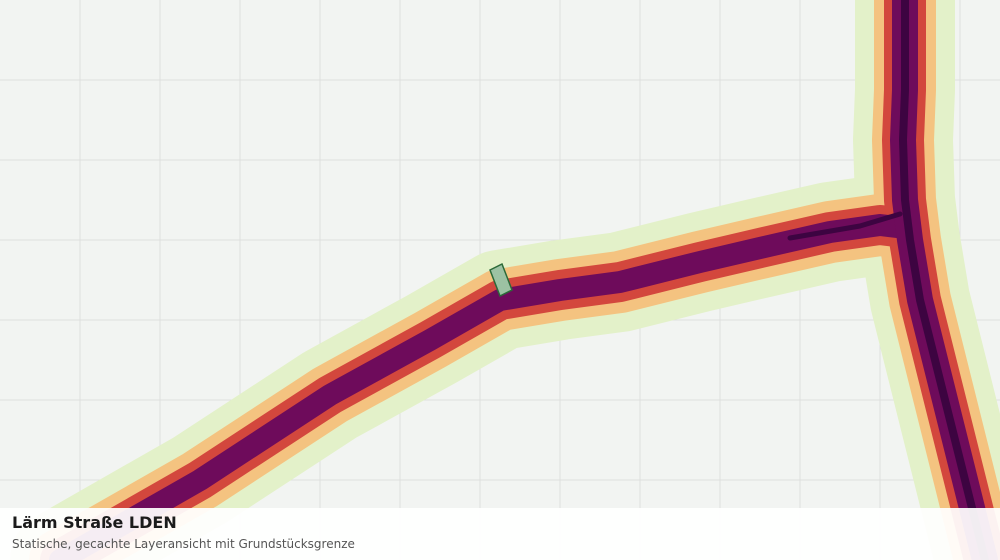  Describe the element at coordinates (94, 522) in the screenshot. I see `title: Lärm Straße LDEN` at that location.